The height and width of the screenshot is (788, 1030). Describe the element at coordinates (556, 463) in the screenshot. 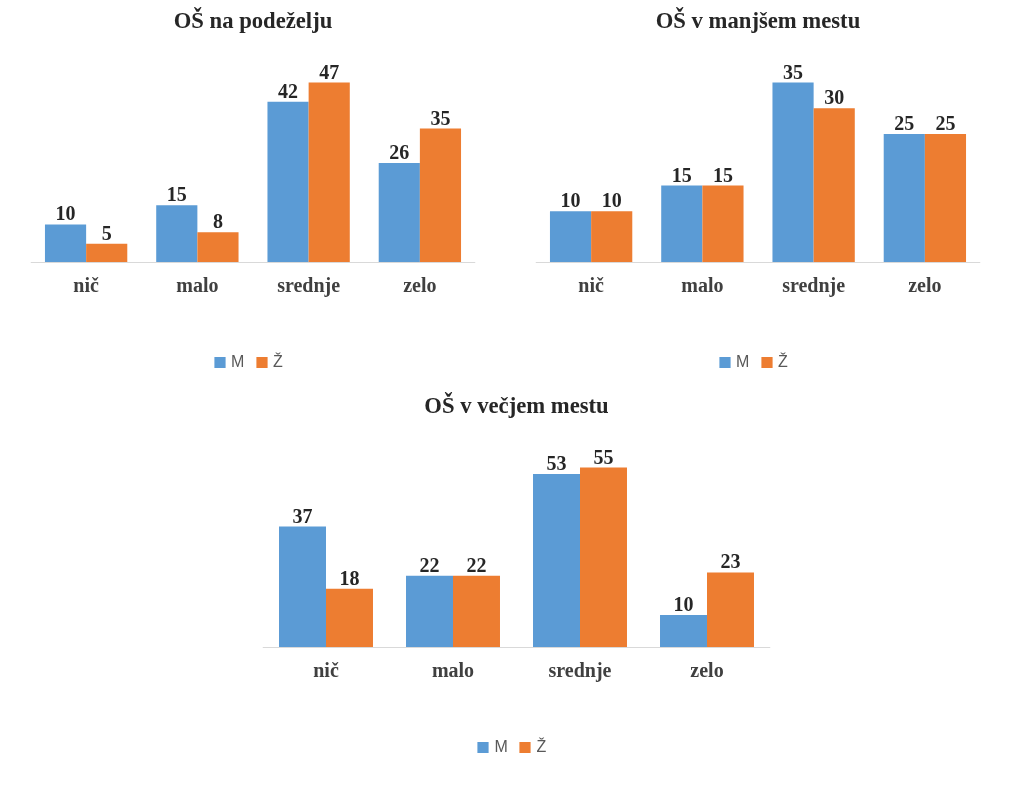

I see `data-label: 53` at that location.